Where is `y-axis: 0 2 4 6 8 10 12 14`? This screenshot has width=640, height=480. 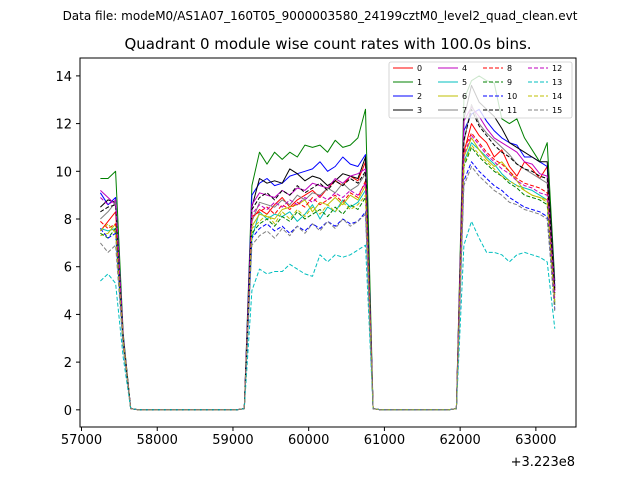
y-axis: 0 2 4 6 8 10 12 14 is located at coordinates (67, 244).